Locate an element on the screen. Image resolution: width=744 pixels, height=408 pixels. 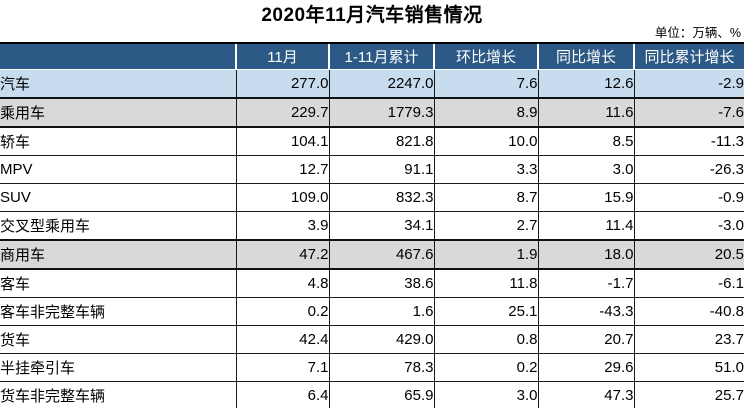
value-cell-month: 12.7 is located at coordinates (282, 169).